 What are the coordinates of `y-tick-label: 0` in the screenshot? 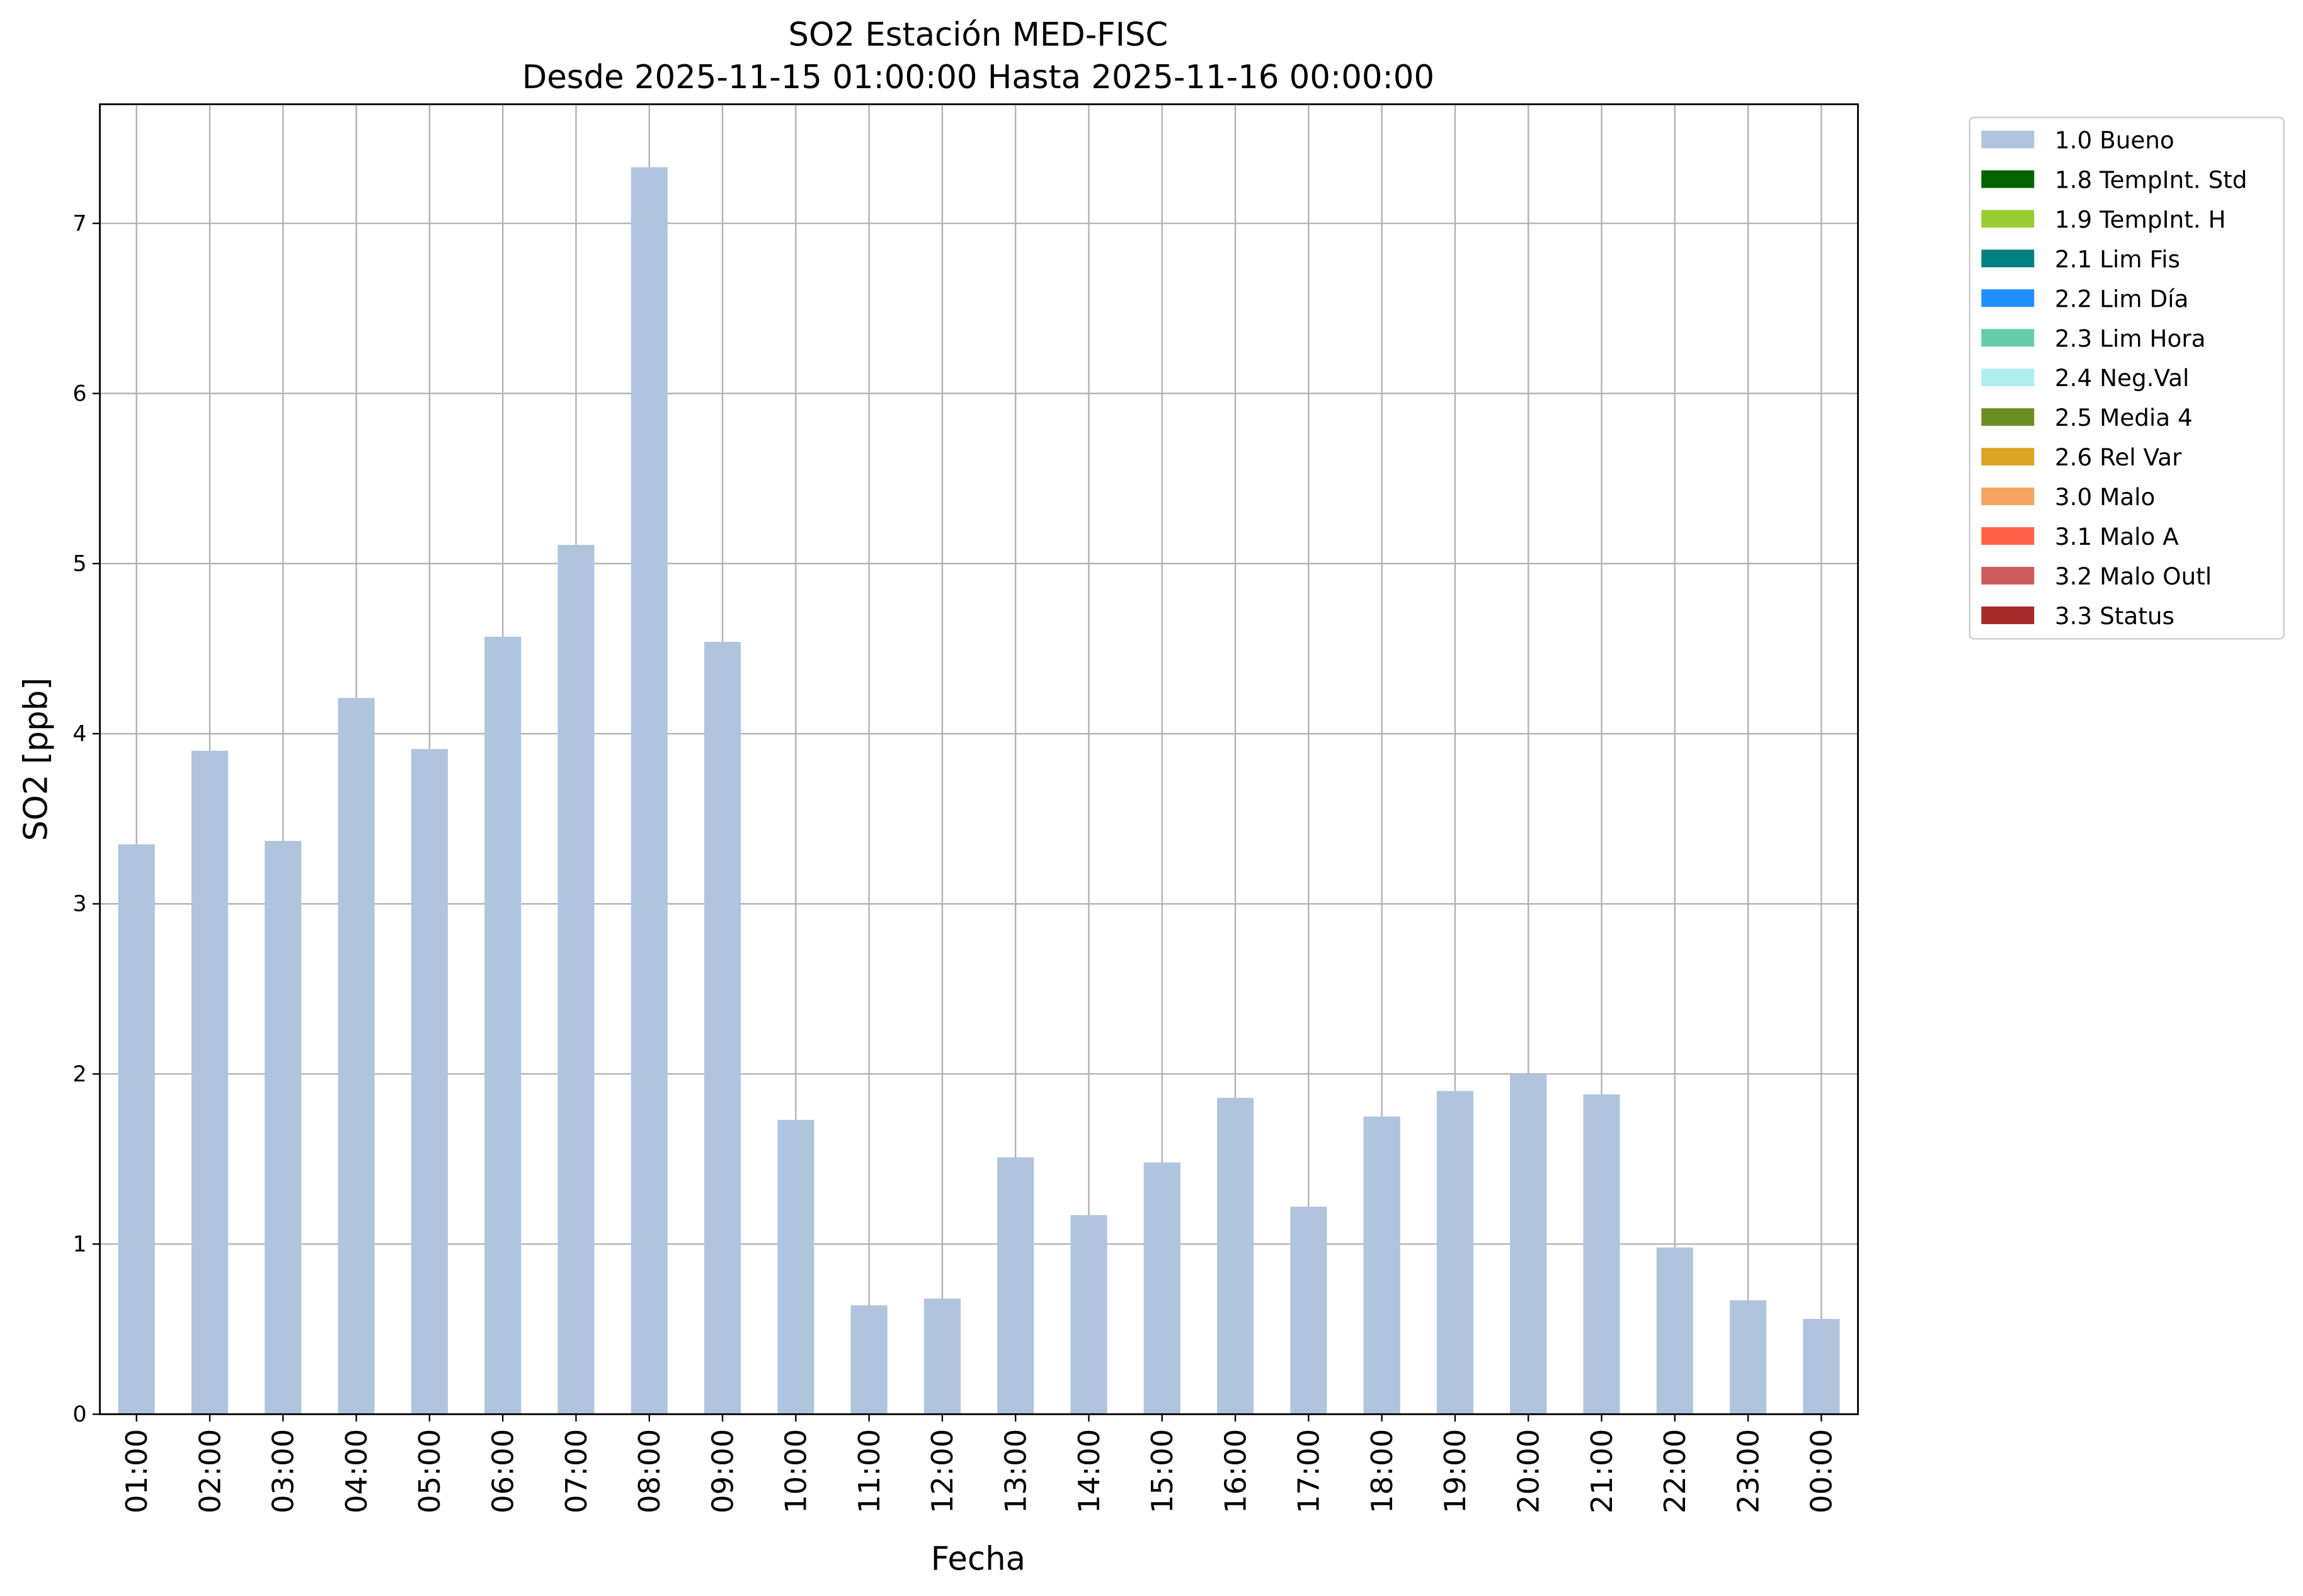 It's located at (79, 1414).